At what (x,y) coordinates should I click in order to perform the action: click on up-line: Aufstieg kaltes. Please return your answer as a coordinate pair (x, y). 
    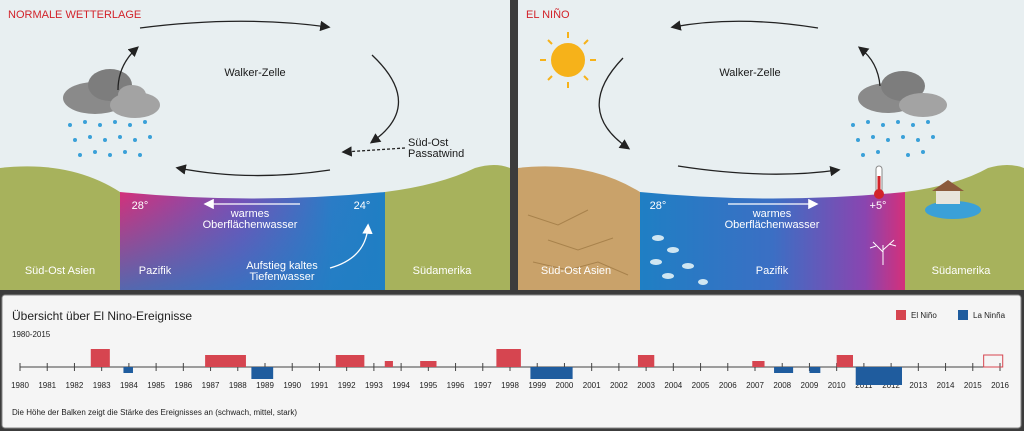
    Looking at the image, I should click on (282, 266).